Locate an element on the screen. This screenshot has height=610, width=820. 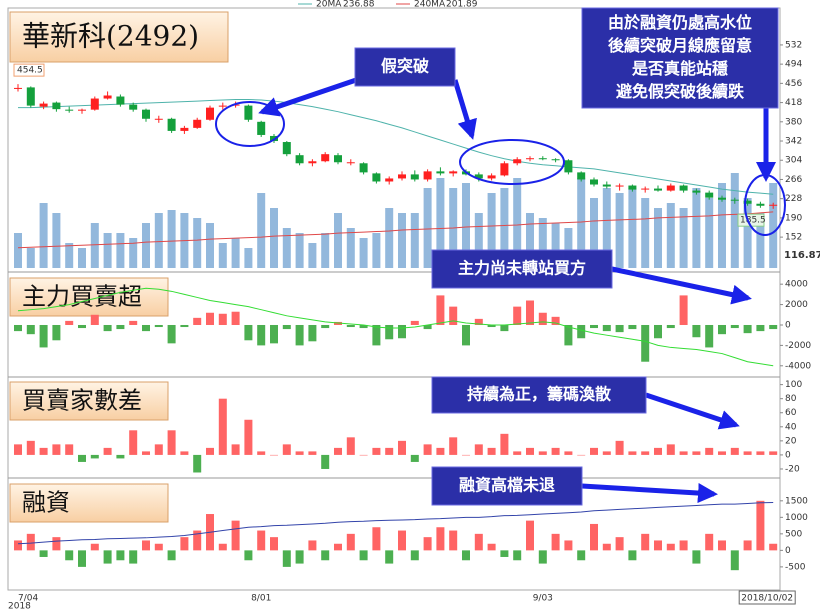
annotation-arrow is located at coordinates (464, 109).